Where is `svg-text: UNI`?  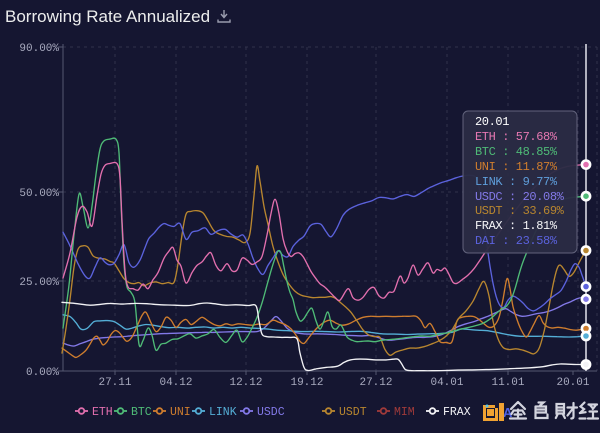 svg-text: UNI is located at coordinates (180, 412).